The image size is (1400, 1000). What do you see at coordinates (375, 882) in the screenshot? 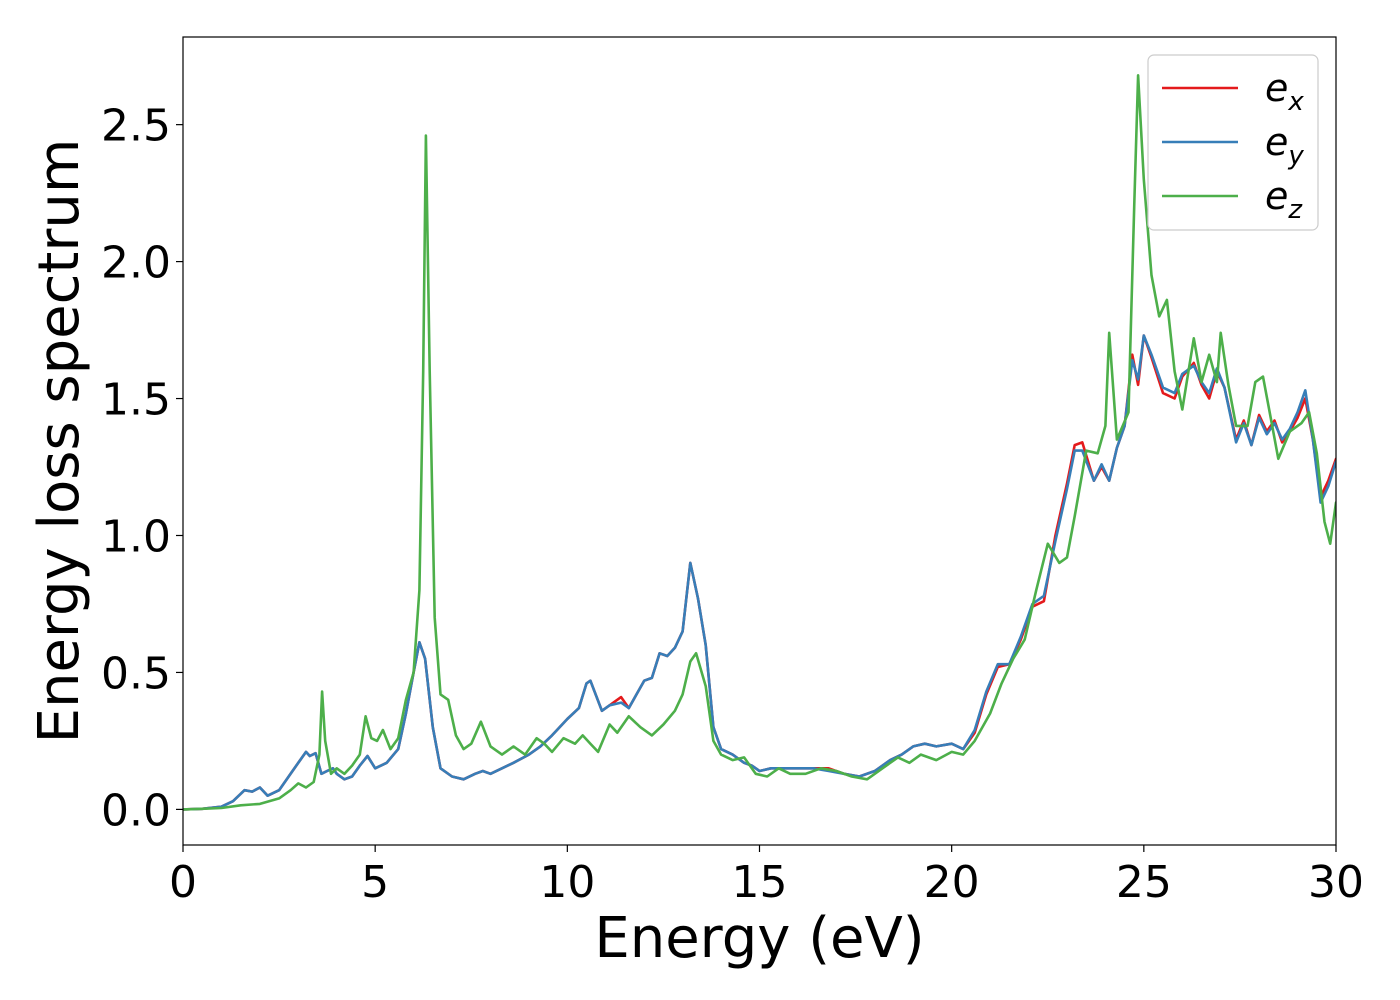
I see `x-tick-label: 5` at bounding box center [375, 882].